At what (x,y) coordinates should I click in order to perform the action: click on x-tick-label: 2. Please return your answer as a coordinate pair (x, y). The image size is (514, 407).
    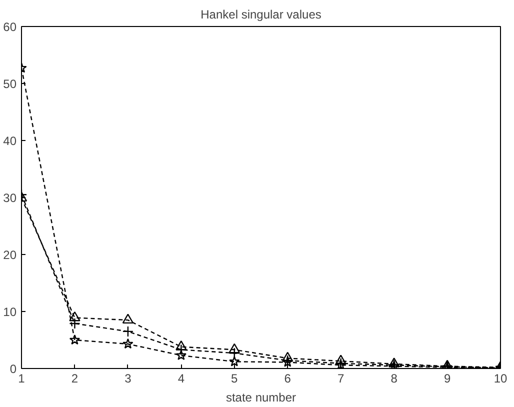
    Looking at the image, I should click on (74, 379).